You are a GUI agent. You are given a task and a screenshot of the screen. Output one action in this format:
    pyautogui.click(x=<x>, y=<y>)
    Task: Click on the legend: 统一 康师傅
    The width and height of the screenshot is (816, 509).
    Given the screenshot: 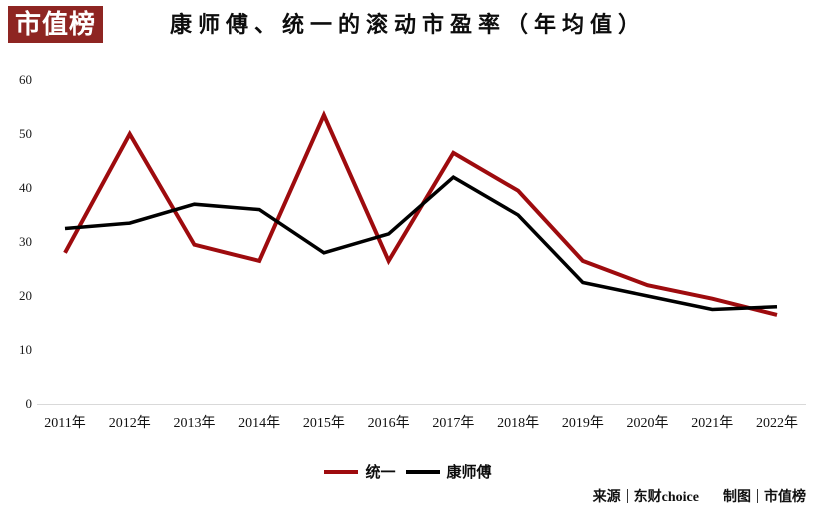 What is the action you would take?
    pyautogui.click(x=408, y=471)
    